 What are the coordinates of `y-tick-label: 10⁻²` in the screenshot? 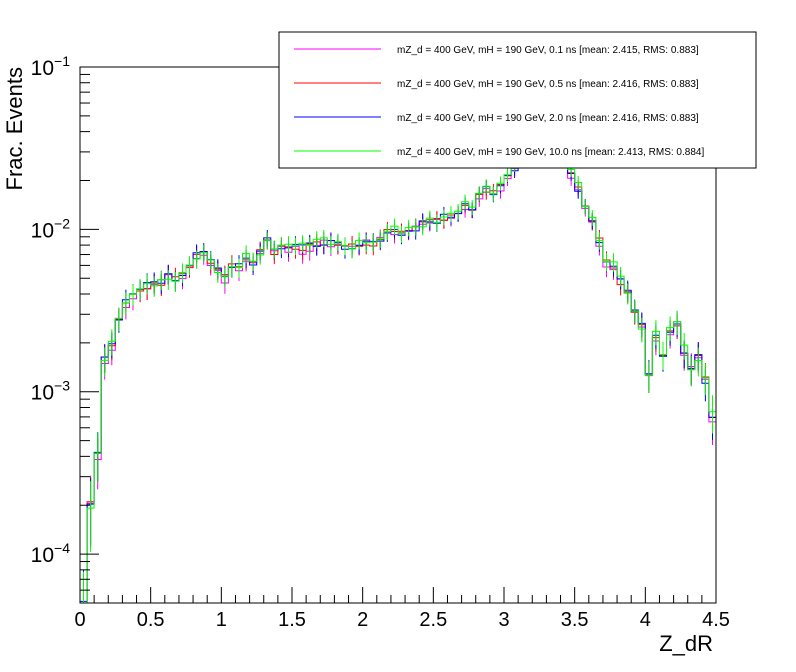 It's located at (51, 228).